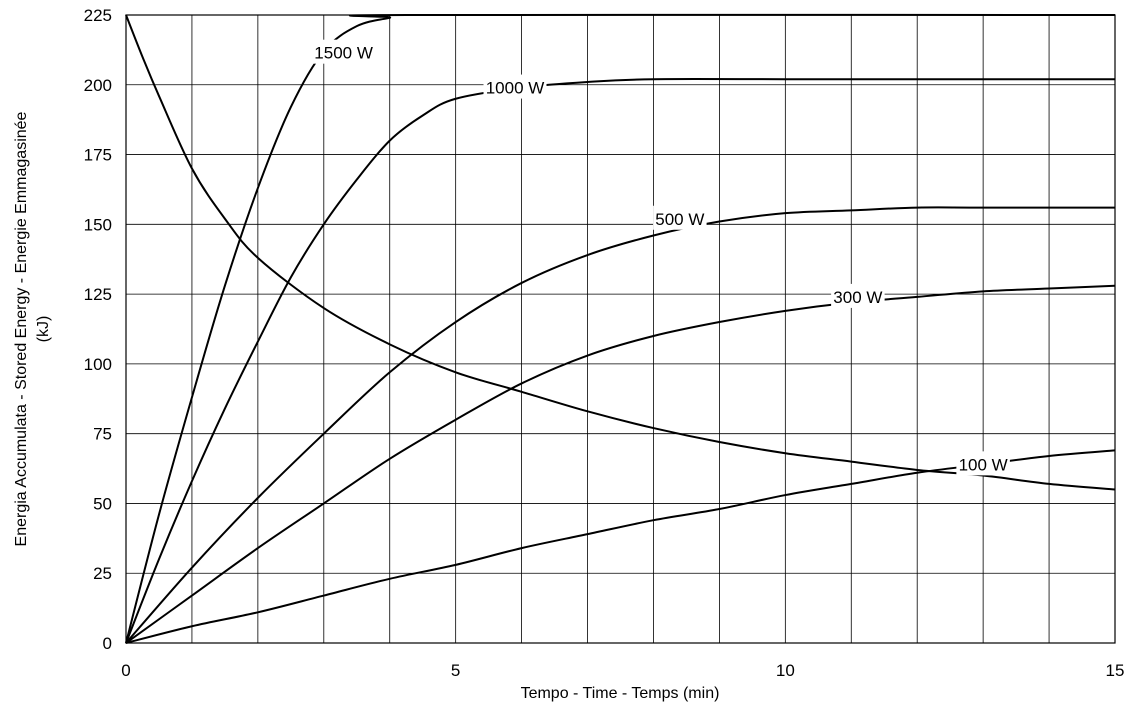  What do you see at coordinates (620, 693) in the screenshot?
I see `x-axis-label: Tempo - Time - Temps (min)` at bounding box center [620, 693].